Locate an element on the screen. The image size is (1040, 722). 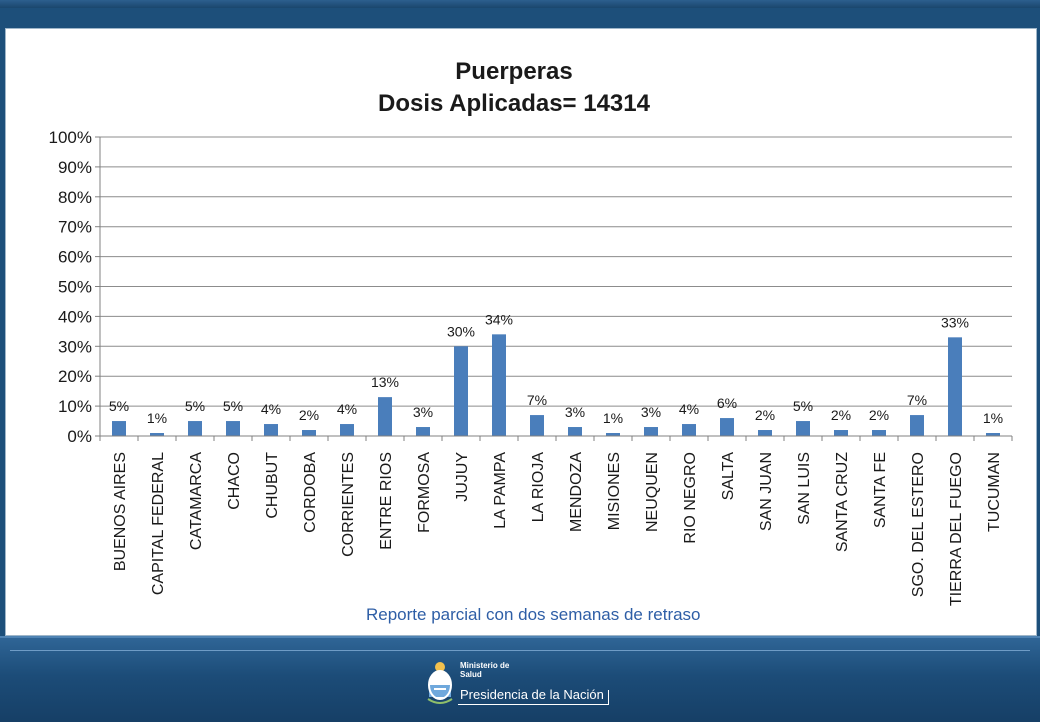
x-tick-label: CORDOBA is located at coordinates (310, 492).